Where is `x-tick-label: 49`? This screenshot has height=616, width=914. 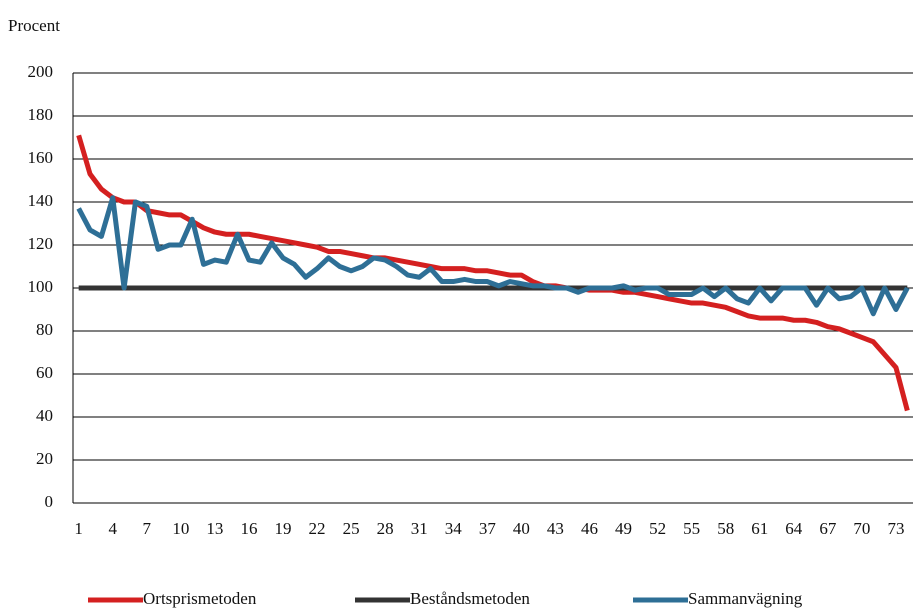 x-tick-label: 49 is located at coordinates (623, 528).